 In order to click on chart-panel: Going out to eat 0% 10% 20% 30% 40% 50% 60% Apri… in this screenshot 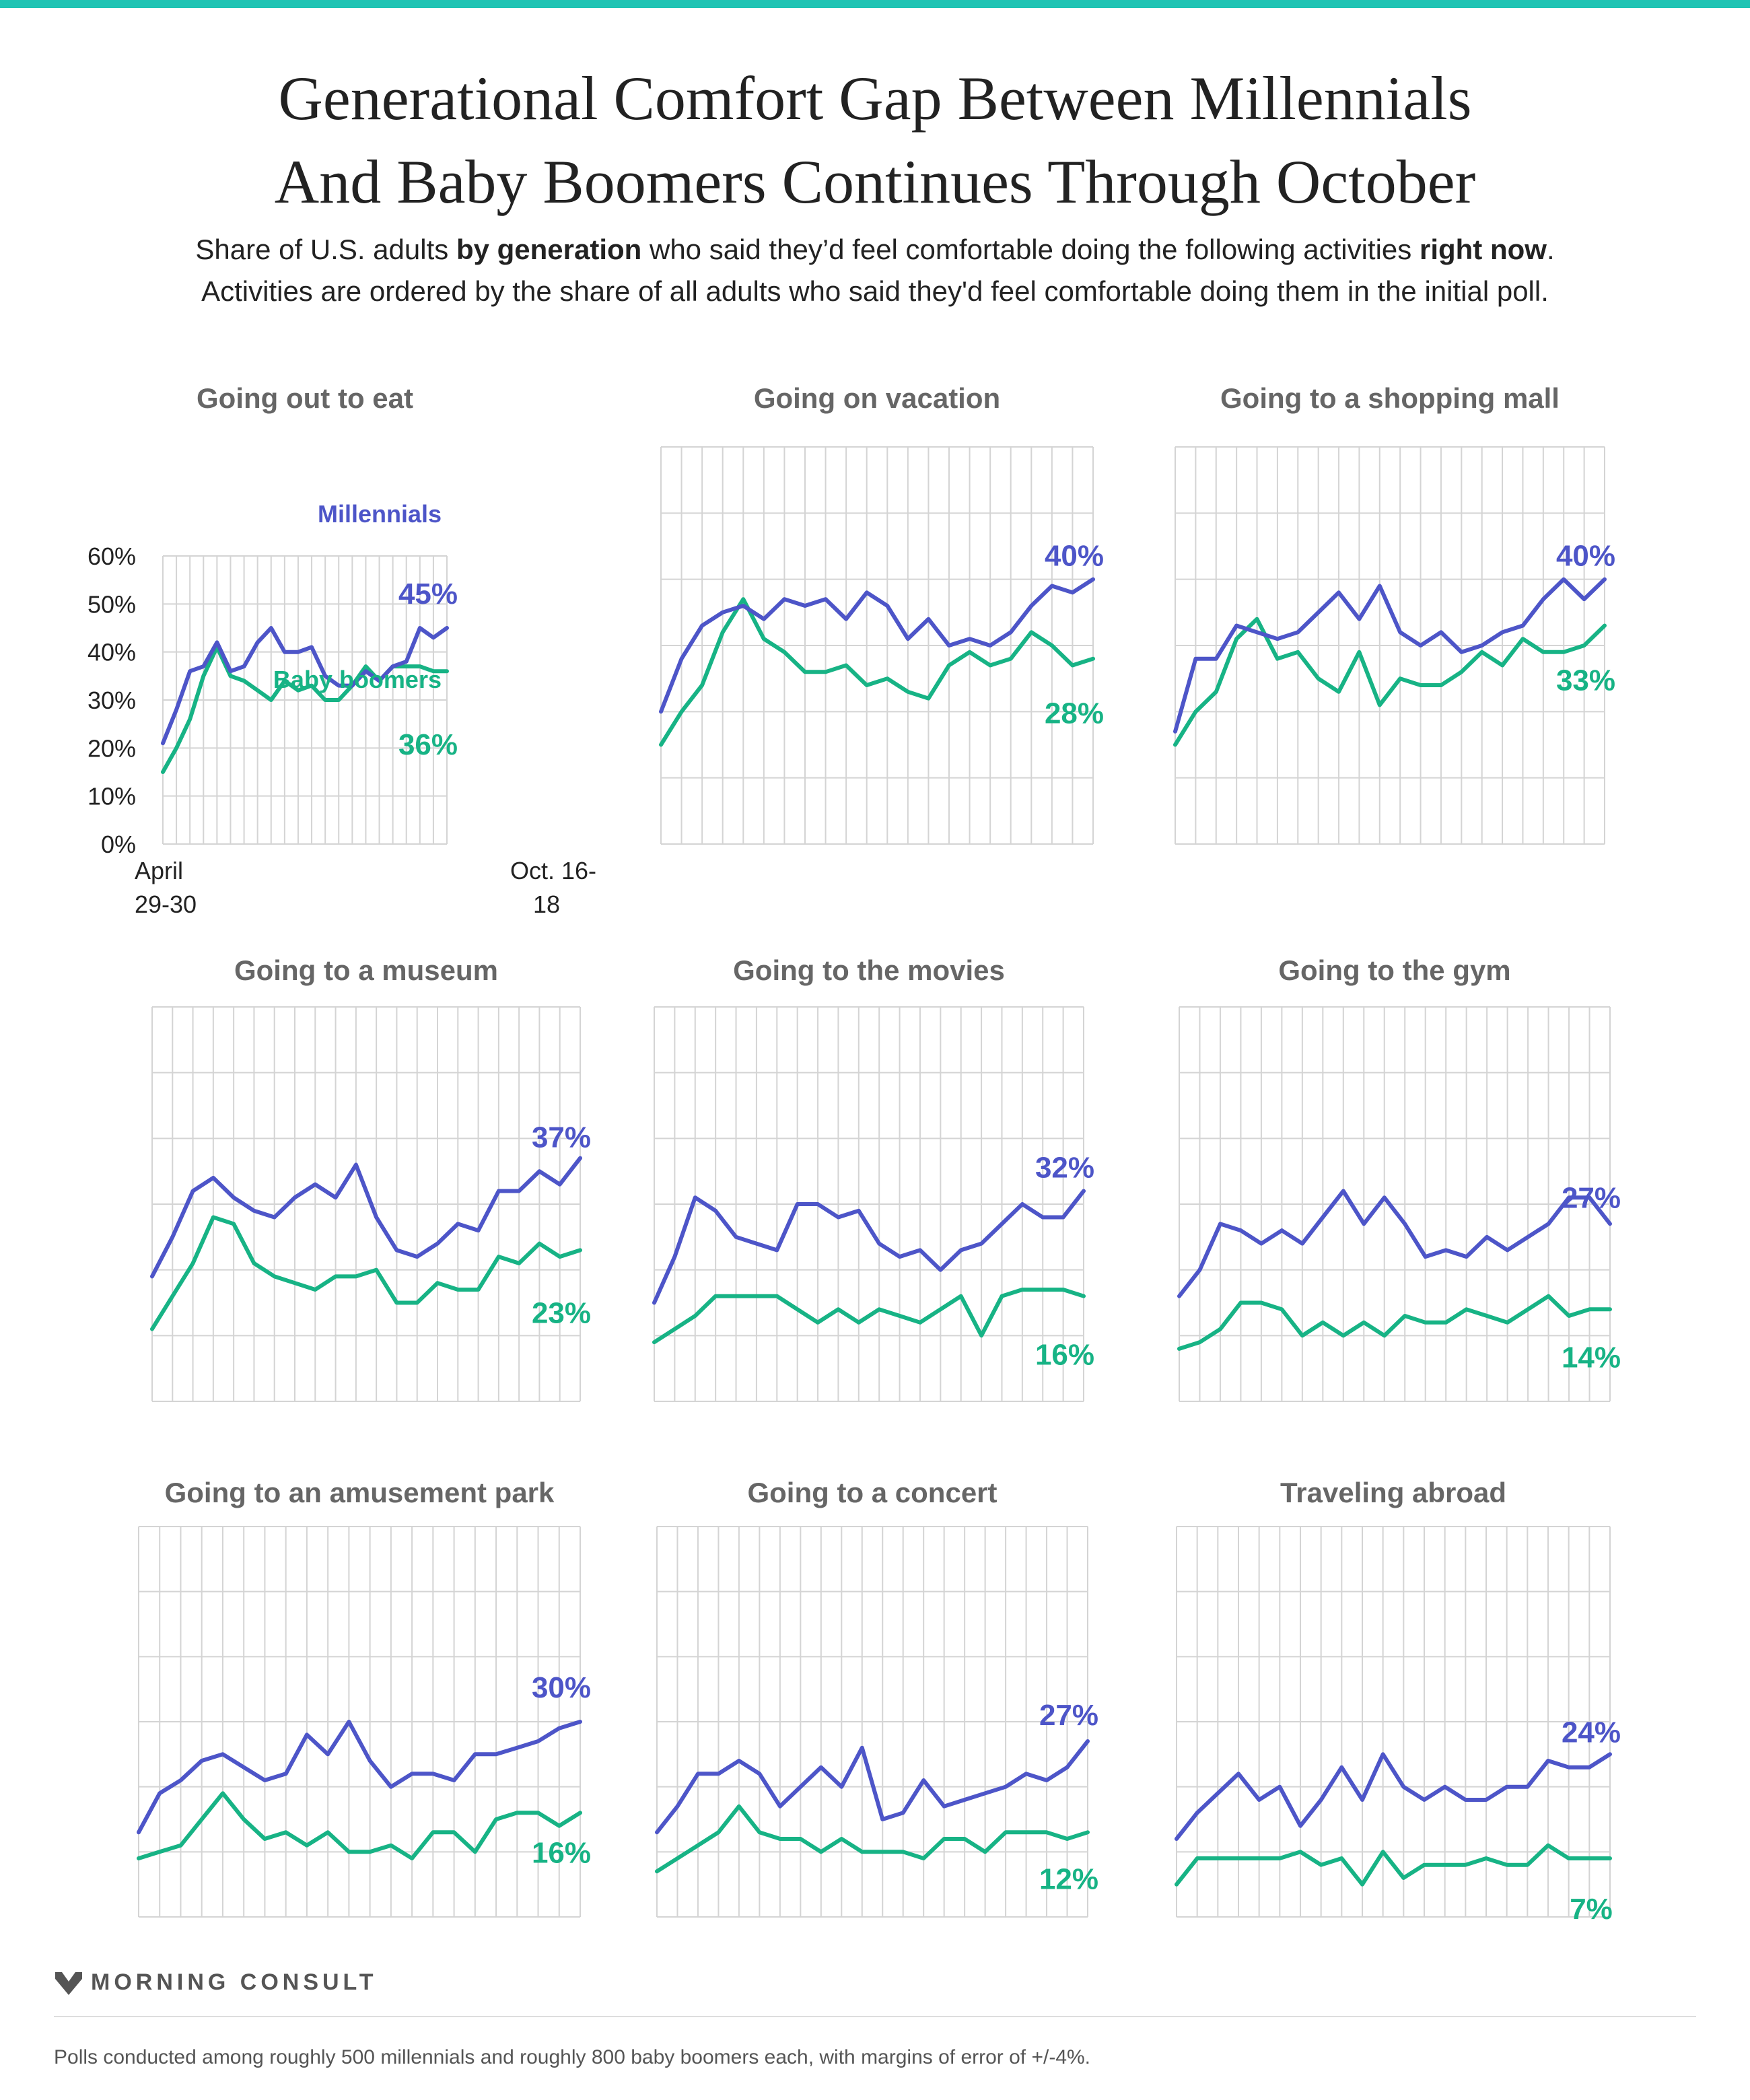, I will do `click(342, 650)`.